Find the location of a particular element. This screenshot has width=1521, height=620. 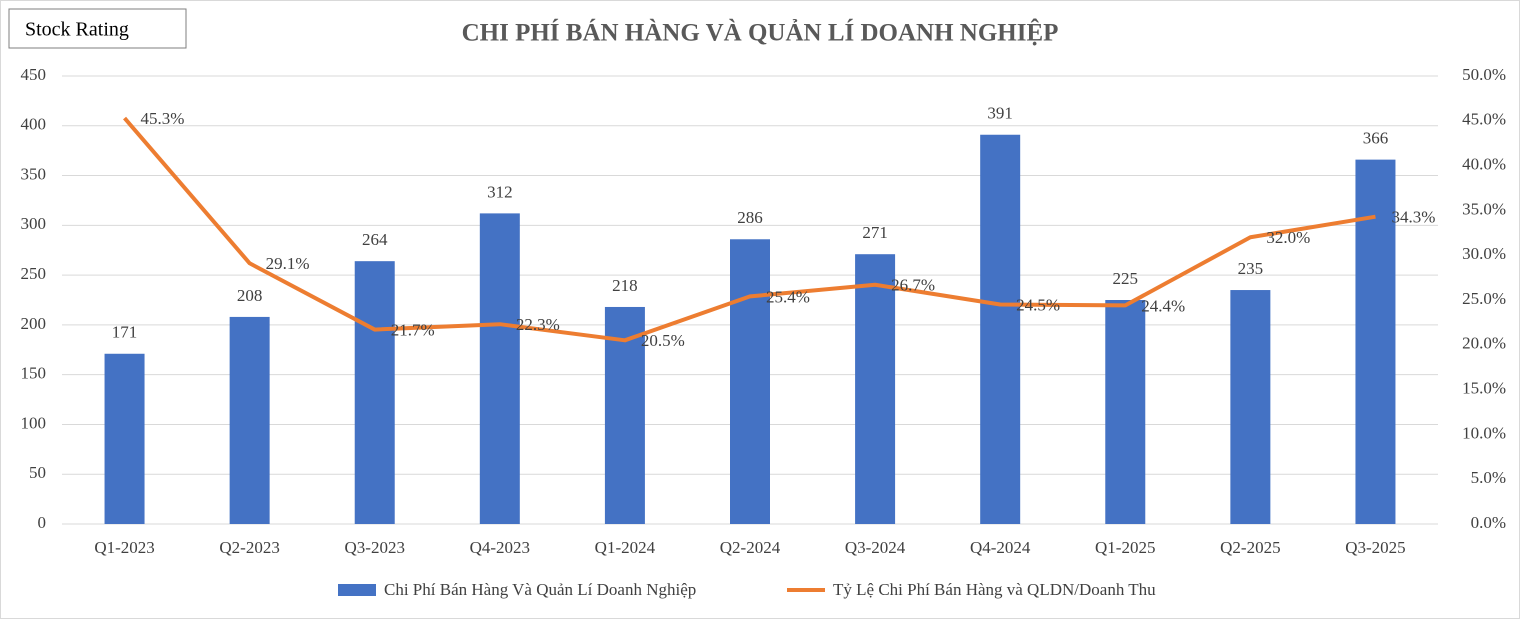

line-label: 22.3% is located at coordinates (538, 324).